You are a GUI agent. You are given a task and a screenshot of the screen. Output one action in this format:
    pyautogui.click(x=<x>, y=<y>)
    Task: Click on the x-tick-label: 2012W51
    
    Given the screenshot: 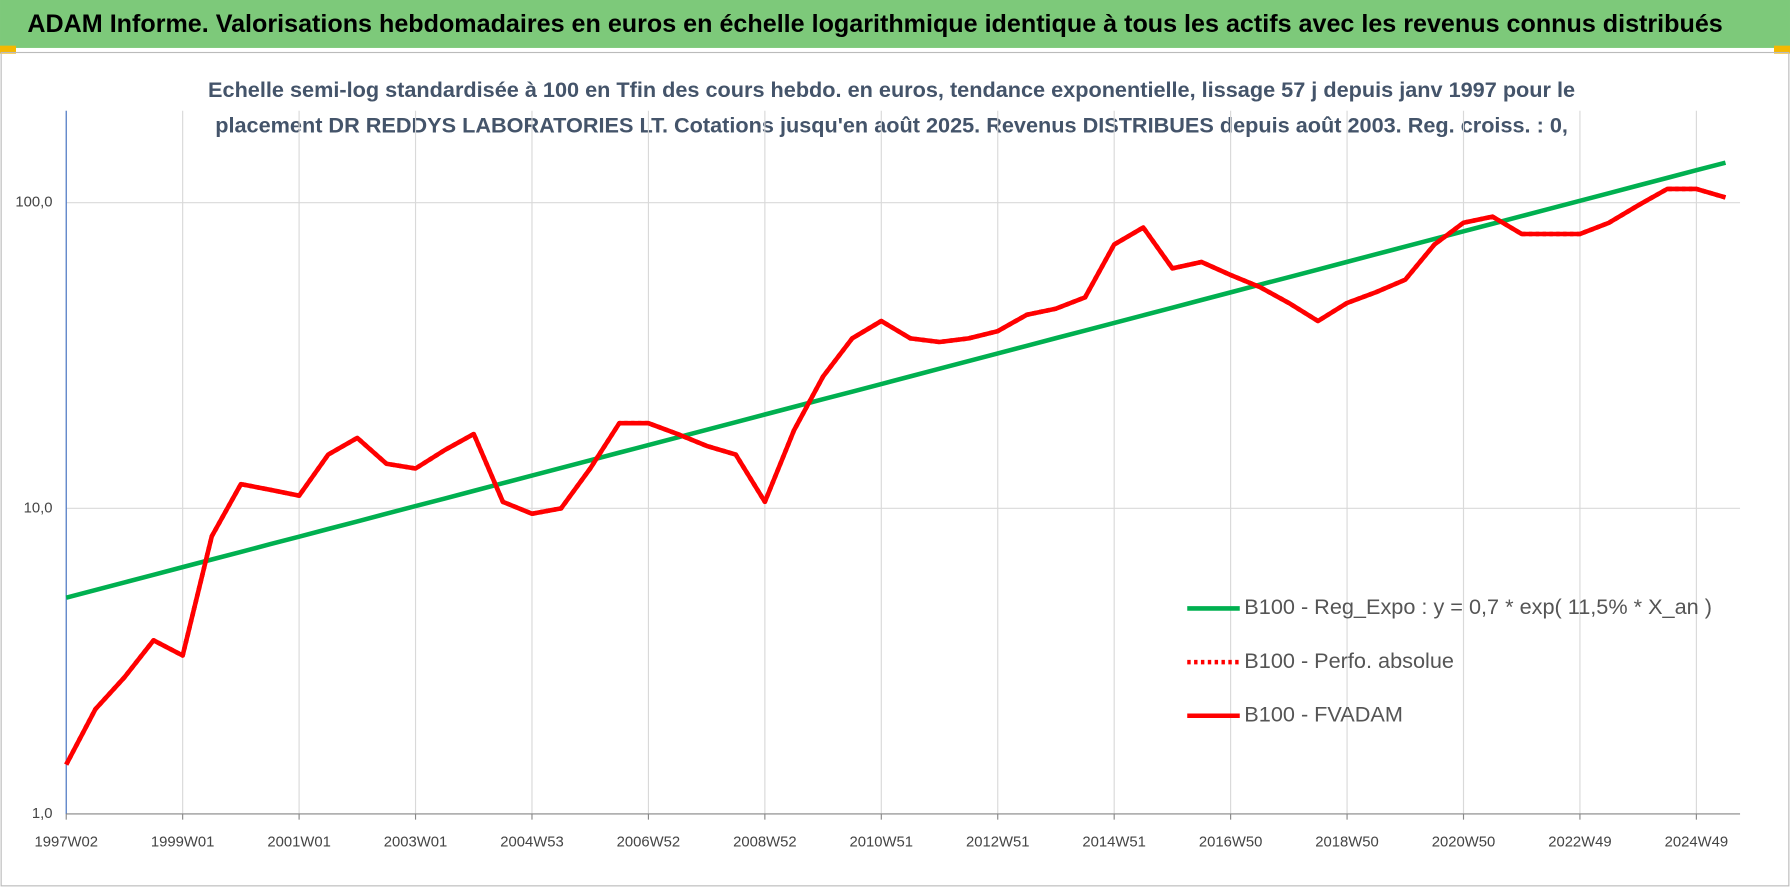 What is the action you would take?
    pyautogui.click(x=997, y=842)
    